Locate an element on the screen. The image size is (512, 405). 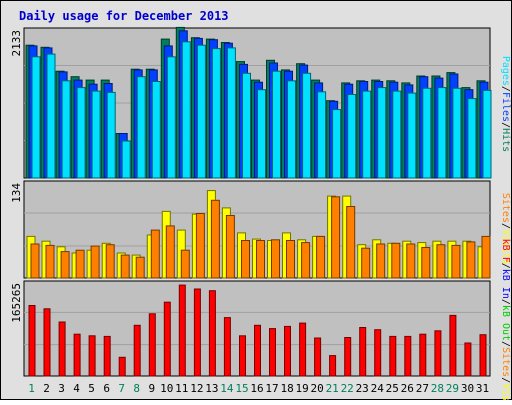
x-tick-label: 16 is located at coordinates (256, 388).